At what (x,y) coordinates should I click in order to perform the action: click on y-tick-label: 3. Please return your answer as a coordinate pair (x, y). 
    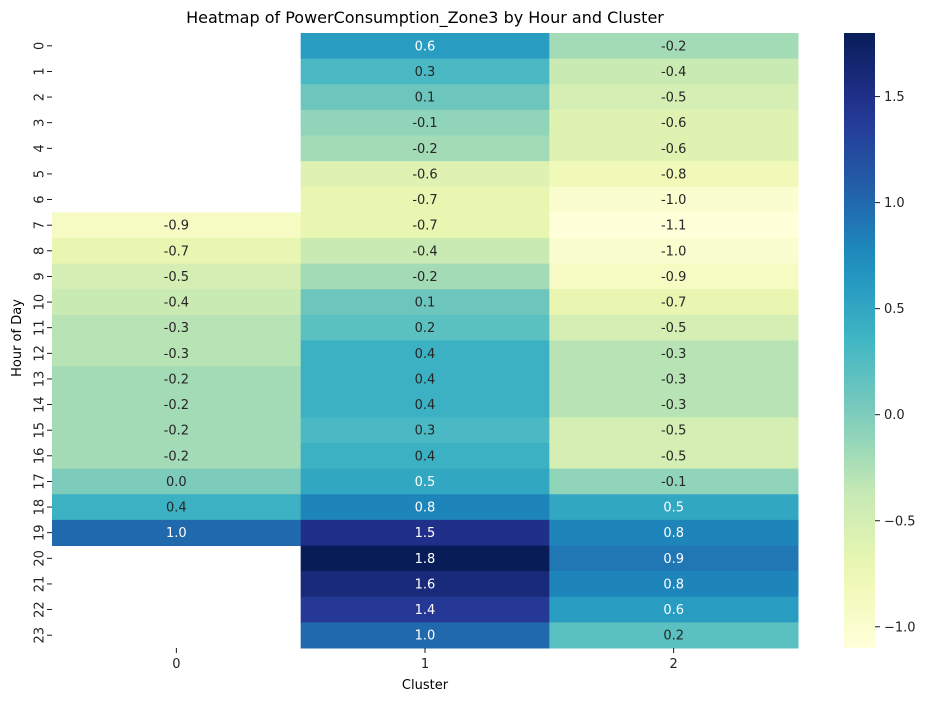
    Looking at the image, I should click on (40, 123).